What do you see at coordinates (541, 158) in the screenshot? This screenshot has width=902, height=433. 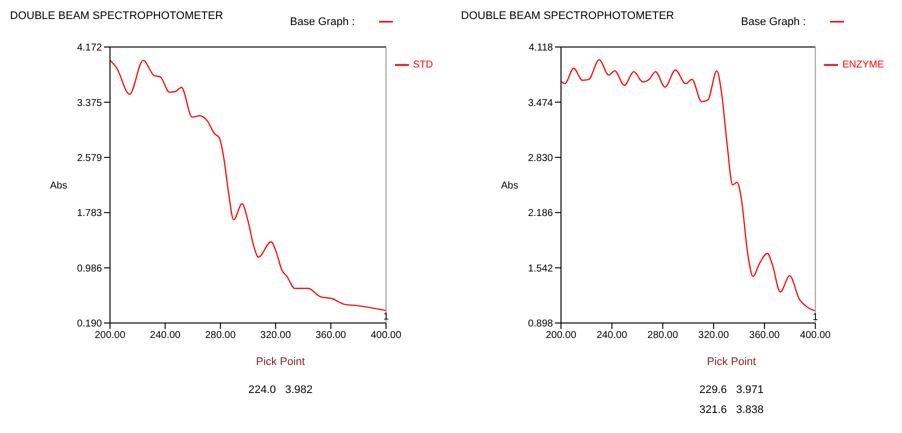 I see `y-tick-label: 2.830` at bounding box center [541, 158].